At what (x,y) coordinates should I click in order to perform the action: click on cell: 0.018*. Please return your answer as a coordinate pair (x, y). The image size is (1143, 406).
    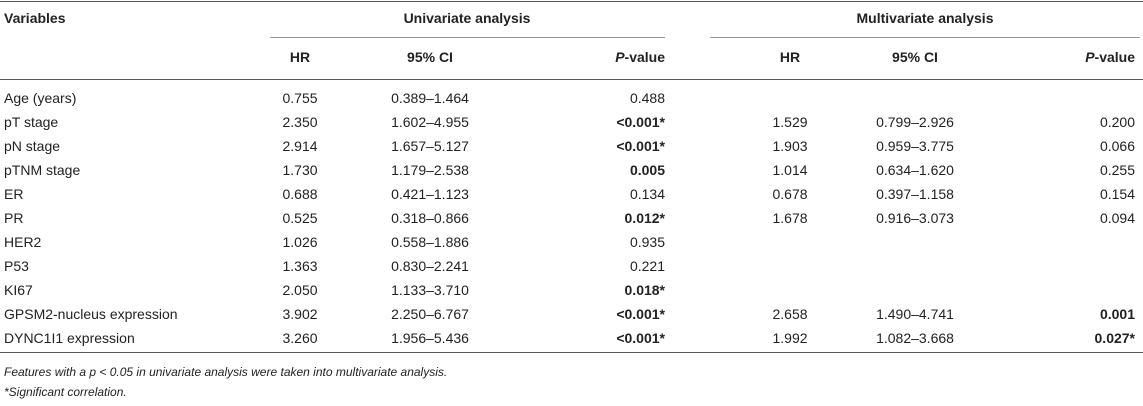
    Looking at the image, I should click on (644, 290).